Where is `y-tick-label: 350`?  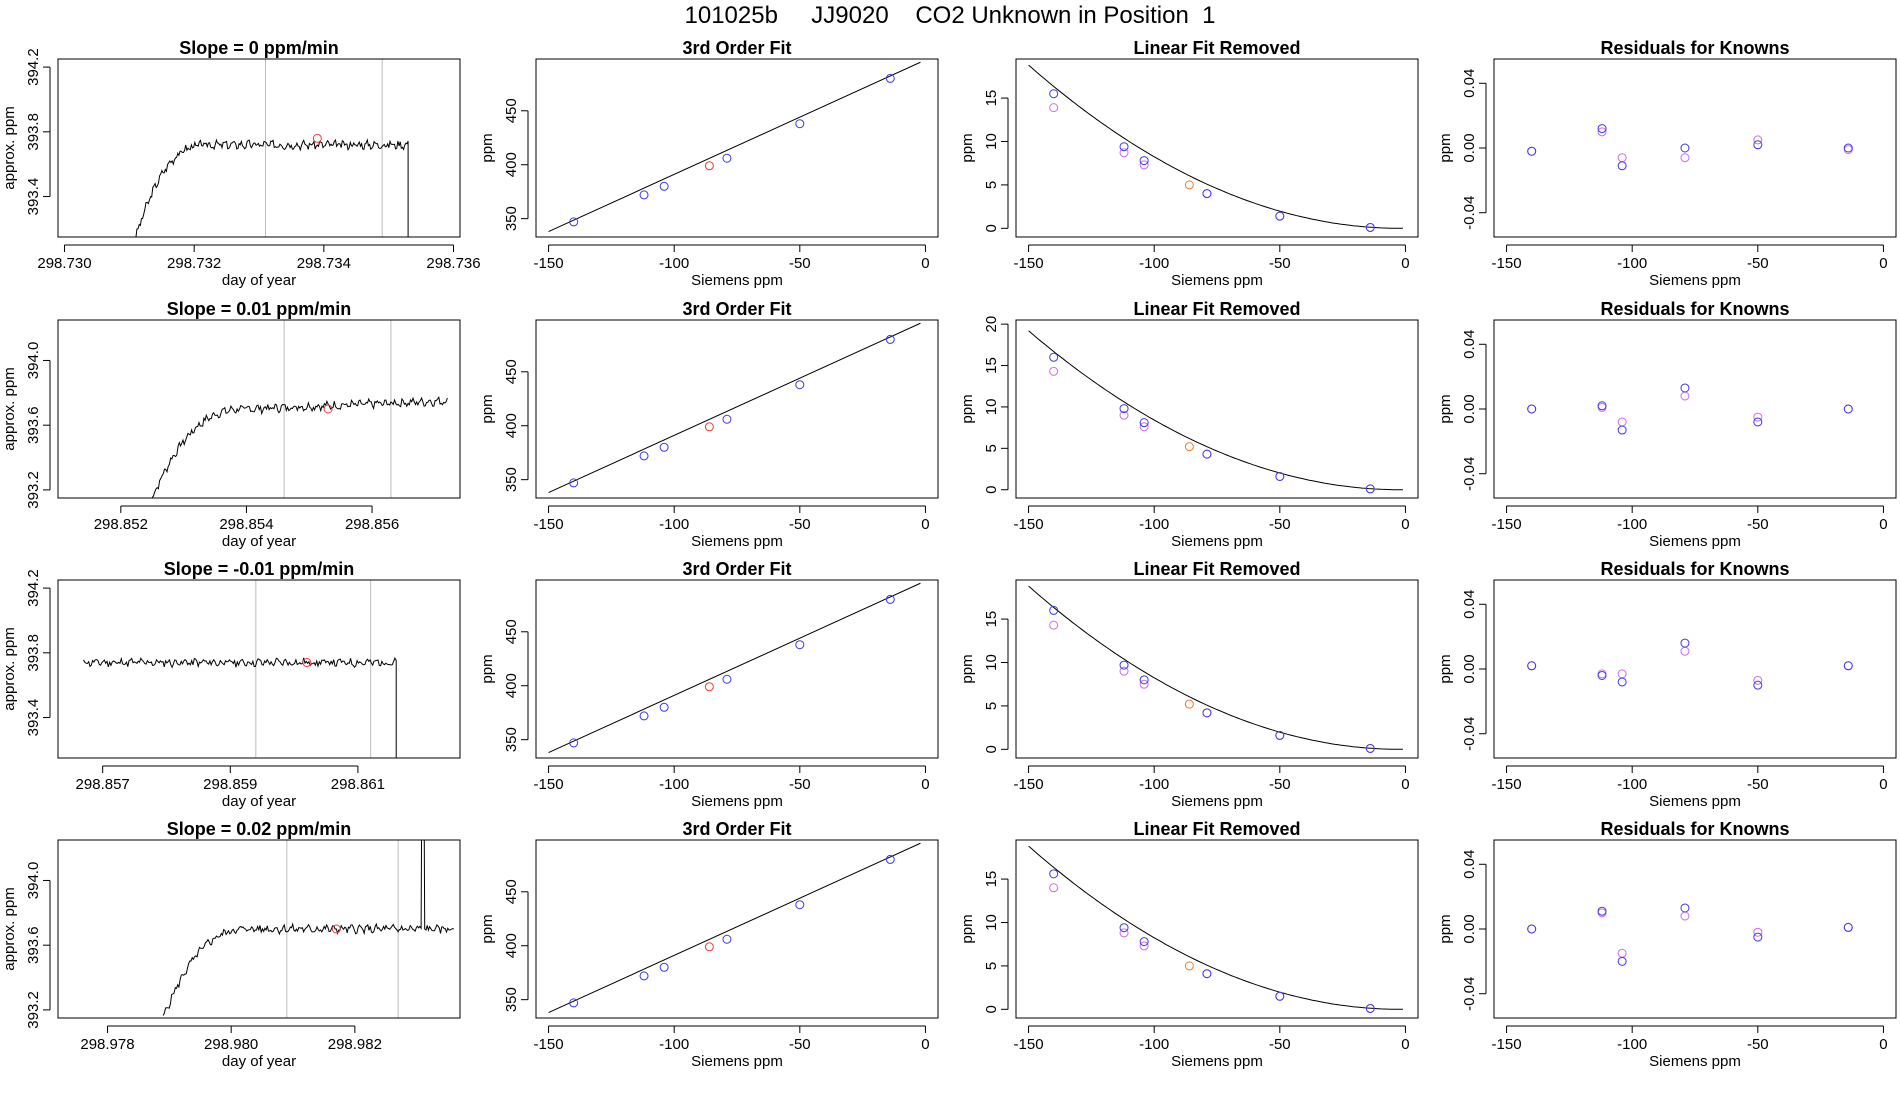 y-tick-label: 350 is located at coordinates (511, 218).